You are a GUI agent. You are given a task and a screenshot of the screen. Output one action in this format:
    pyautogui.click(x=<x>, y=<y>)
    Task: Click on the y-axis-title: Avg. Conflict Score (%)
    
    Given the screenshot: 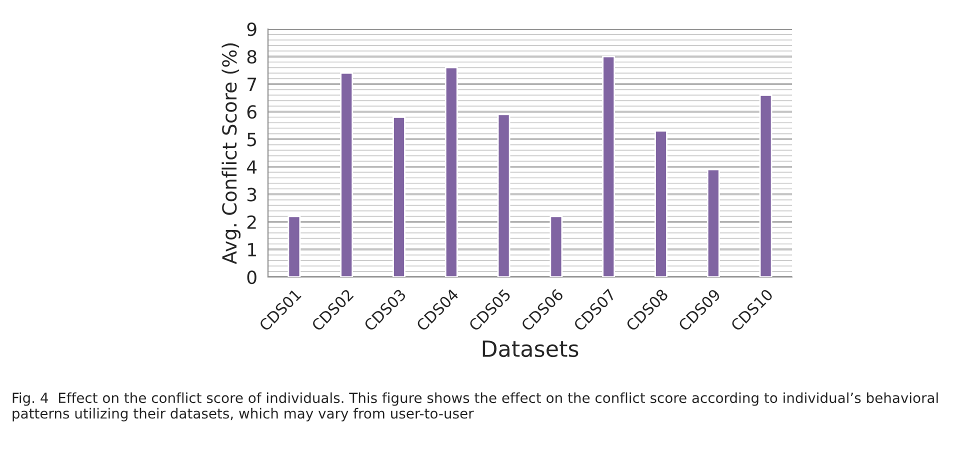 What is the action you would take?
    pyautogui.click(x=231, y=153)
    